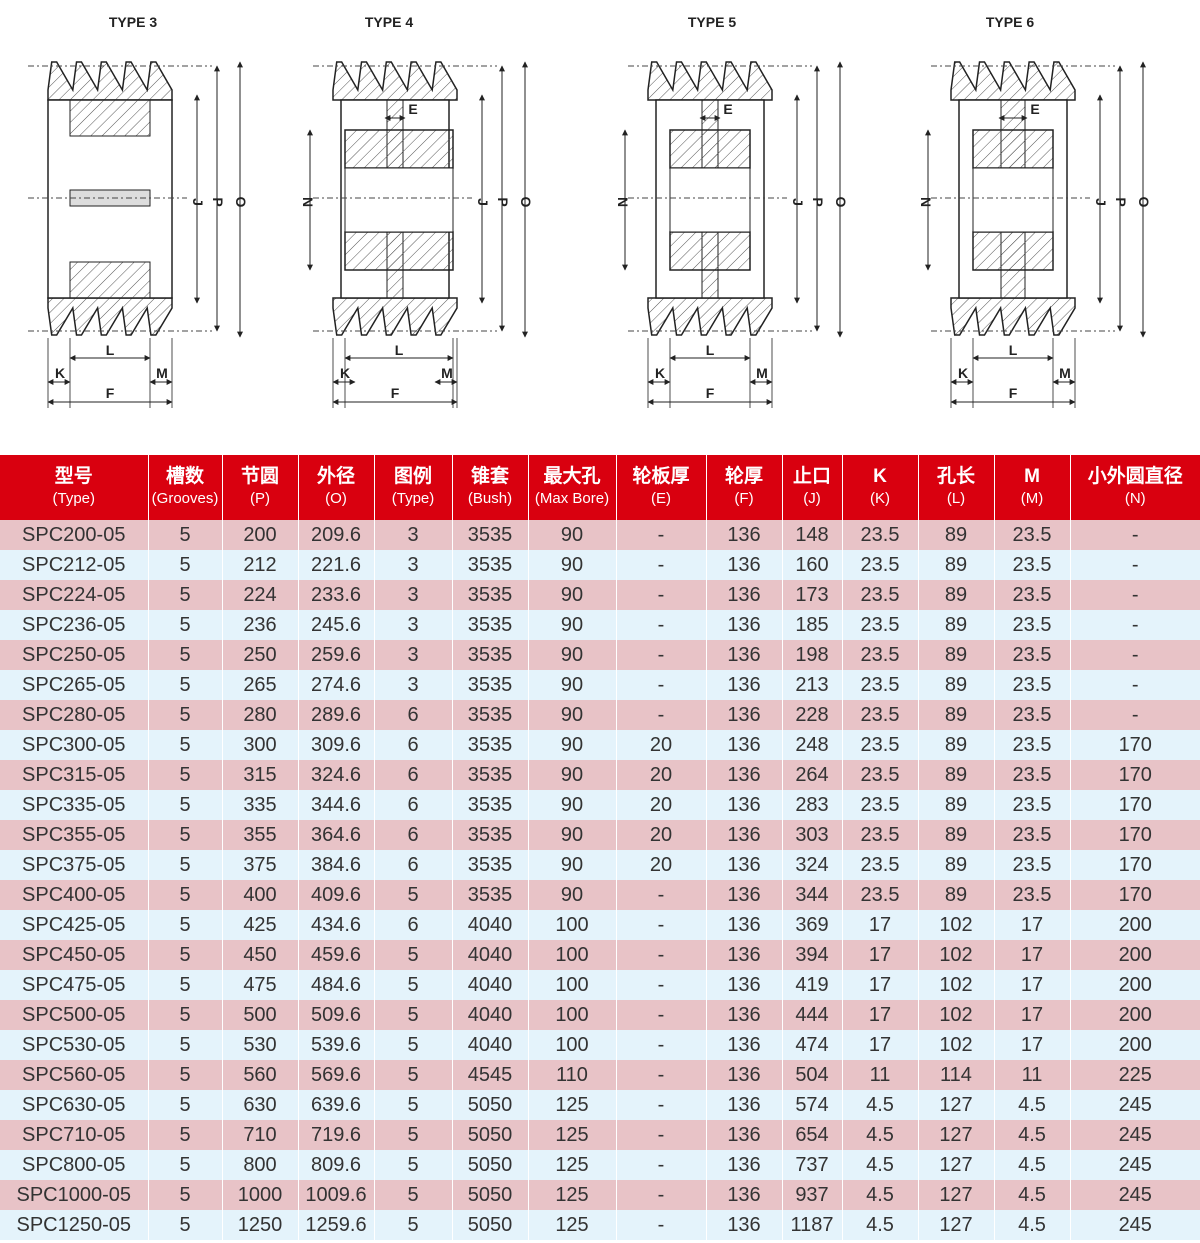 This screenshot has height=1243, width=1200. I want to click on table-cell: SPC250-05, so click(74, 655).